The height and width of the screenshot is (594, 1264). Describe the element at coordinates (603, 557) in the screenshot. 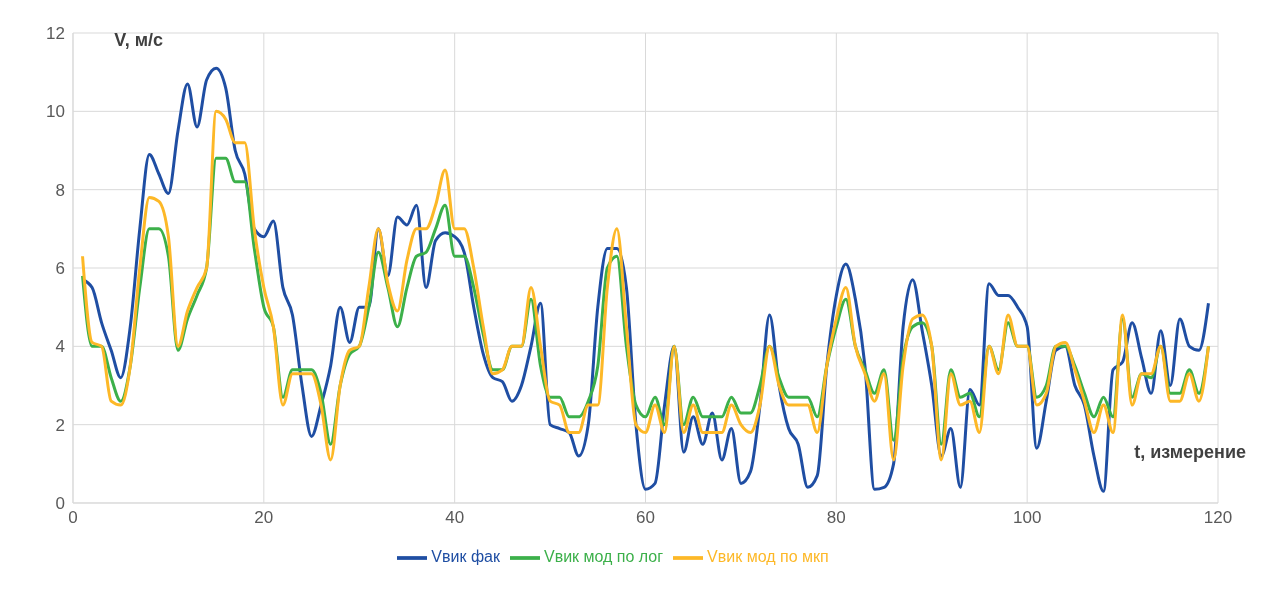

I see `legend-label: Vвик мод по лог` at that location.